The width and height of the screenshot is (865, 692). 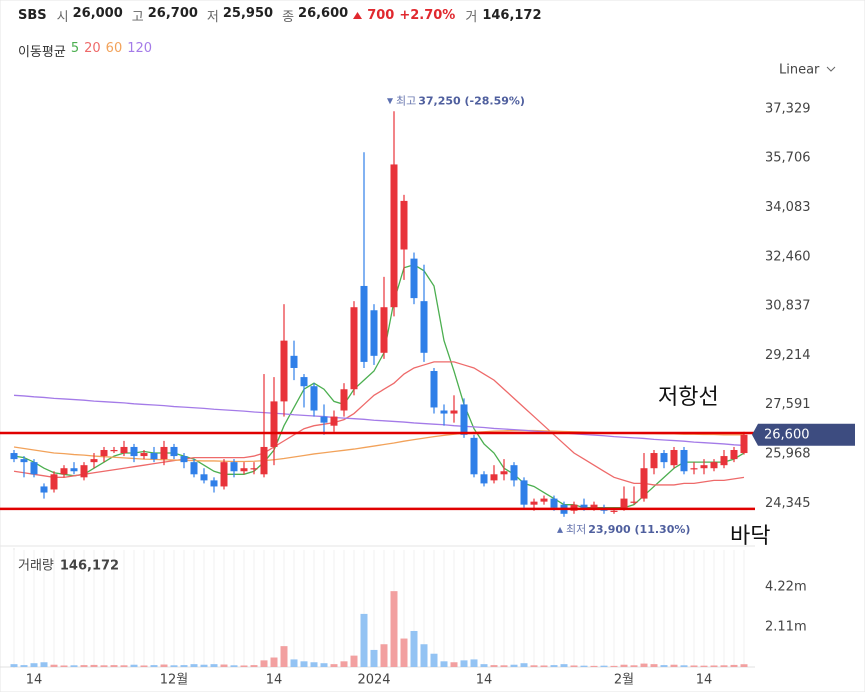 I want to click on floor-label: 바닥, so click(x=750, y=536).